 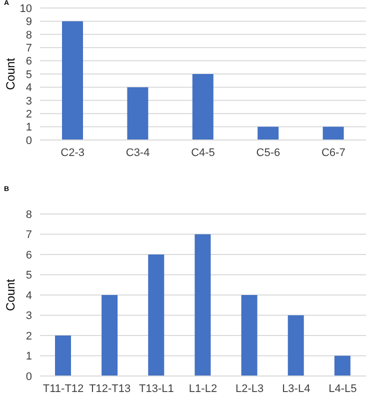 What do you see at coordinates (29, 22) in the screenshot?
I see `y-tick-label: 9` at bounding box center [29, 22].